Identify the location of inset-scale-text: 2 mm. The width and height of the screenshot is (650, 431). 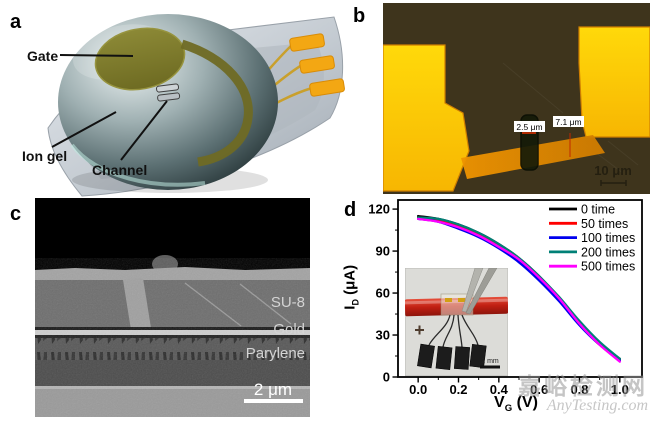
(490, 361).